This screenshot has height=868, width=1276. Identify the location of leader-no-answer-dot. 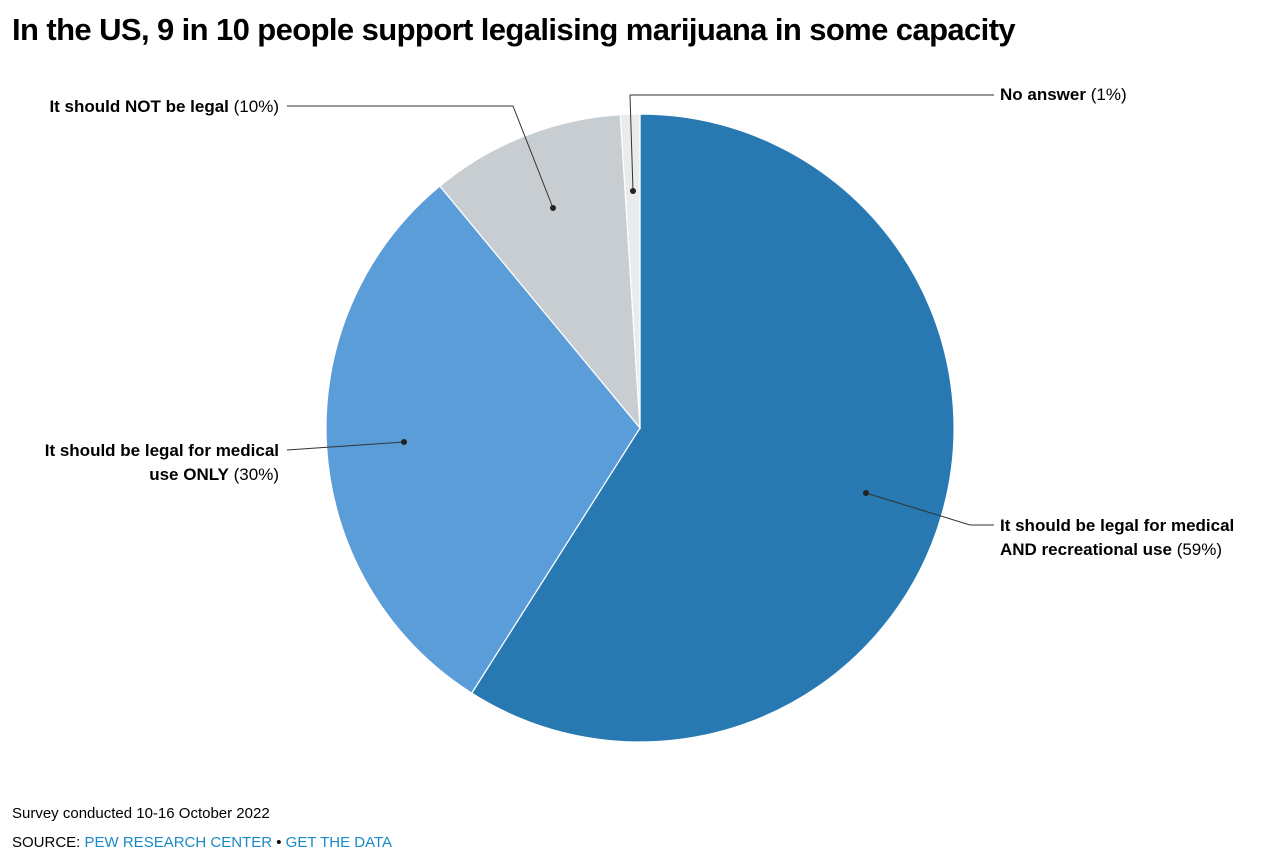
(633, 191).